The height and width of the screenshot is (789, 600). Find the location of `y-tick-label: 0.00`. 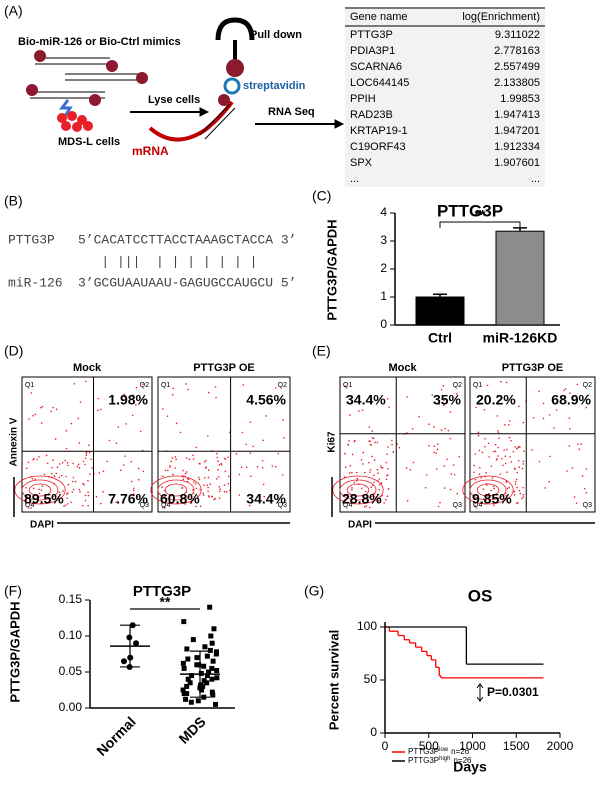

y-tick-label: 0.00 is located at coordinates (71, 707).